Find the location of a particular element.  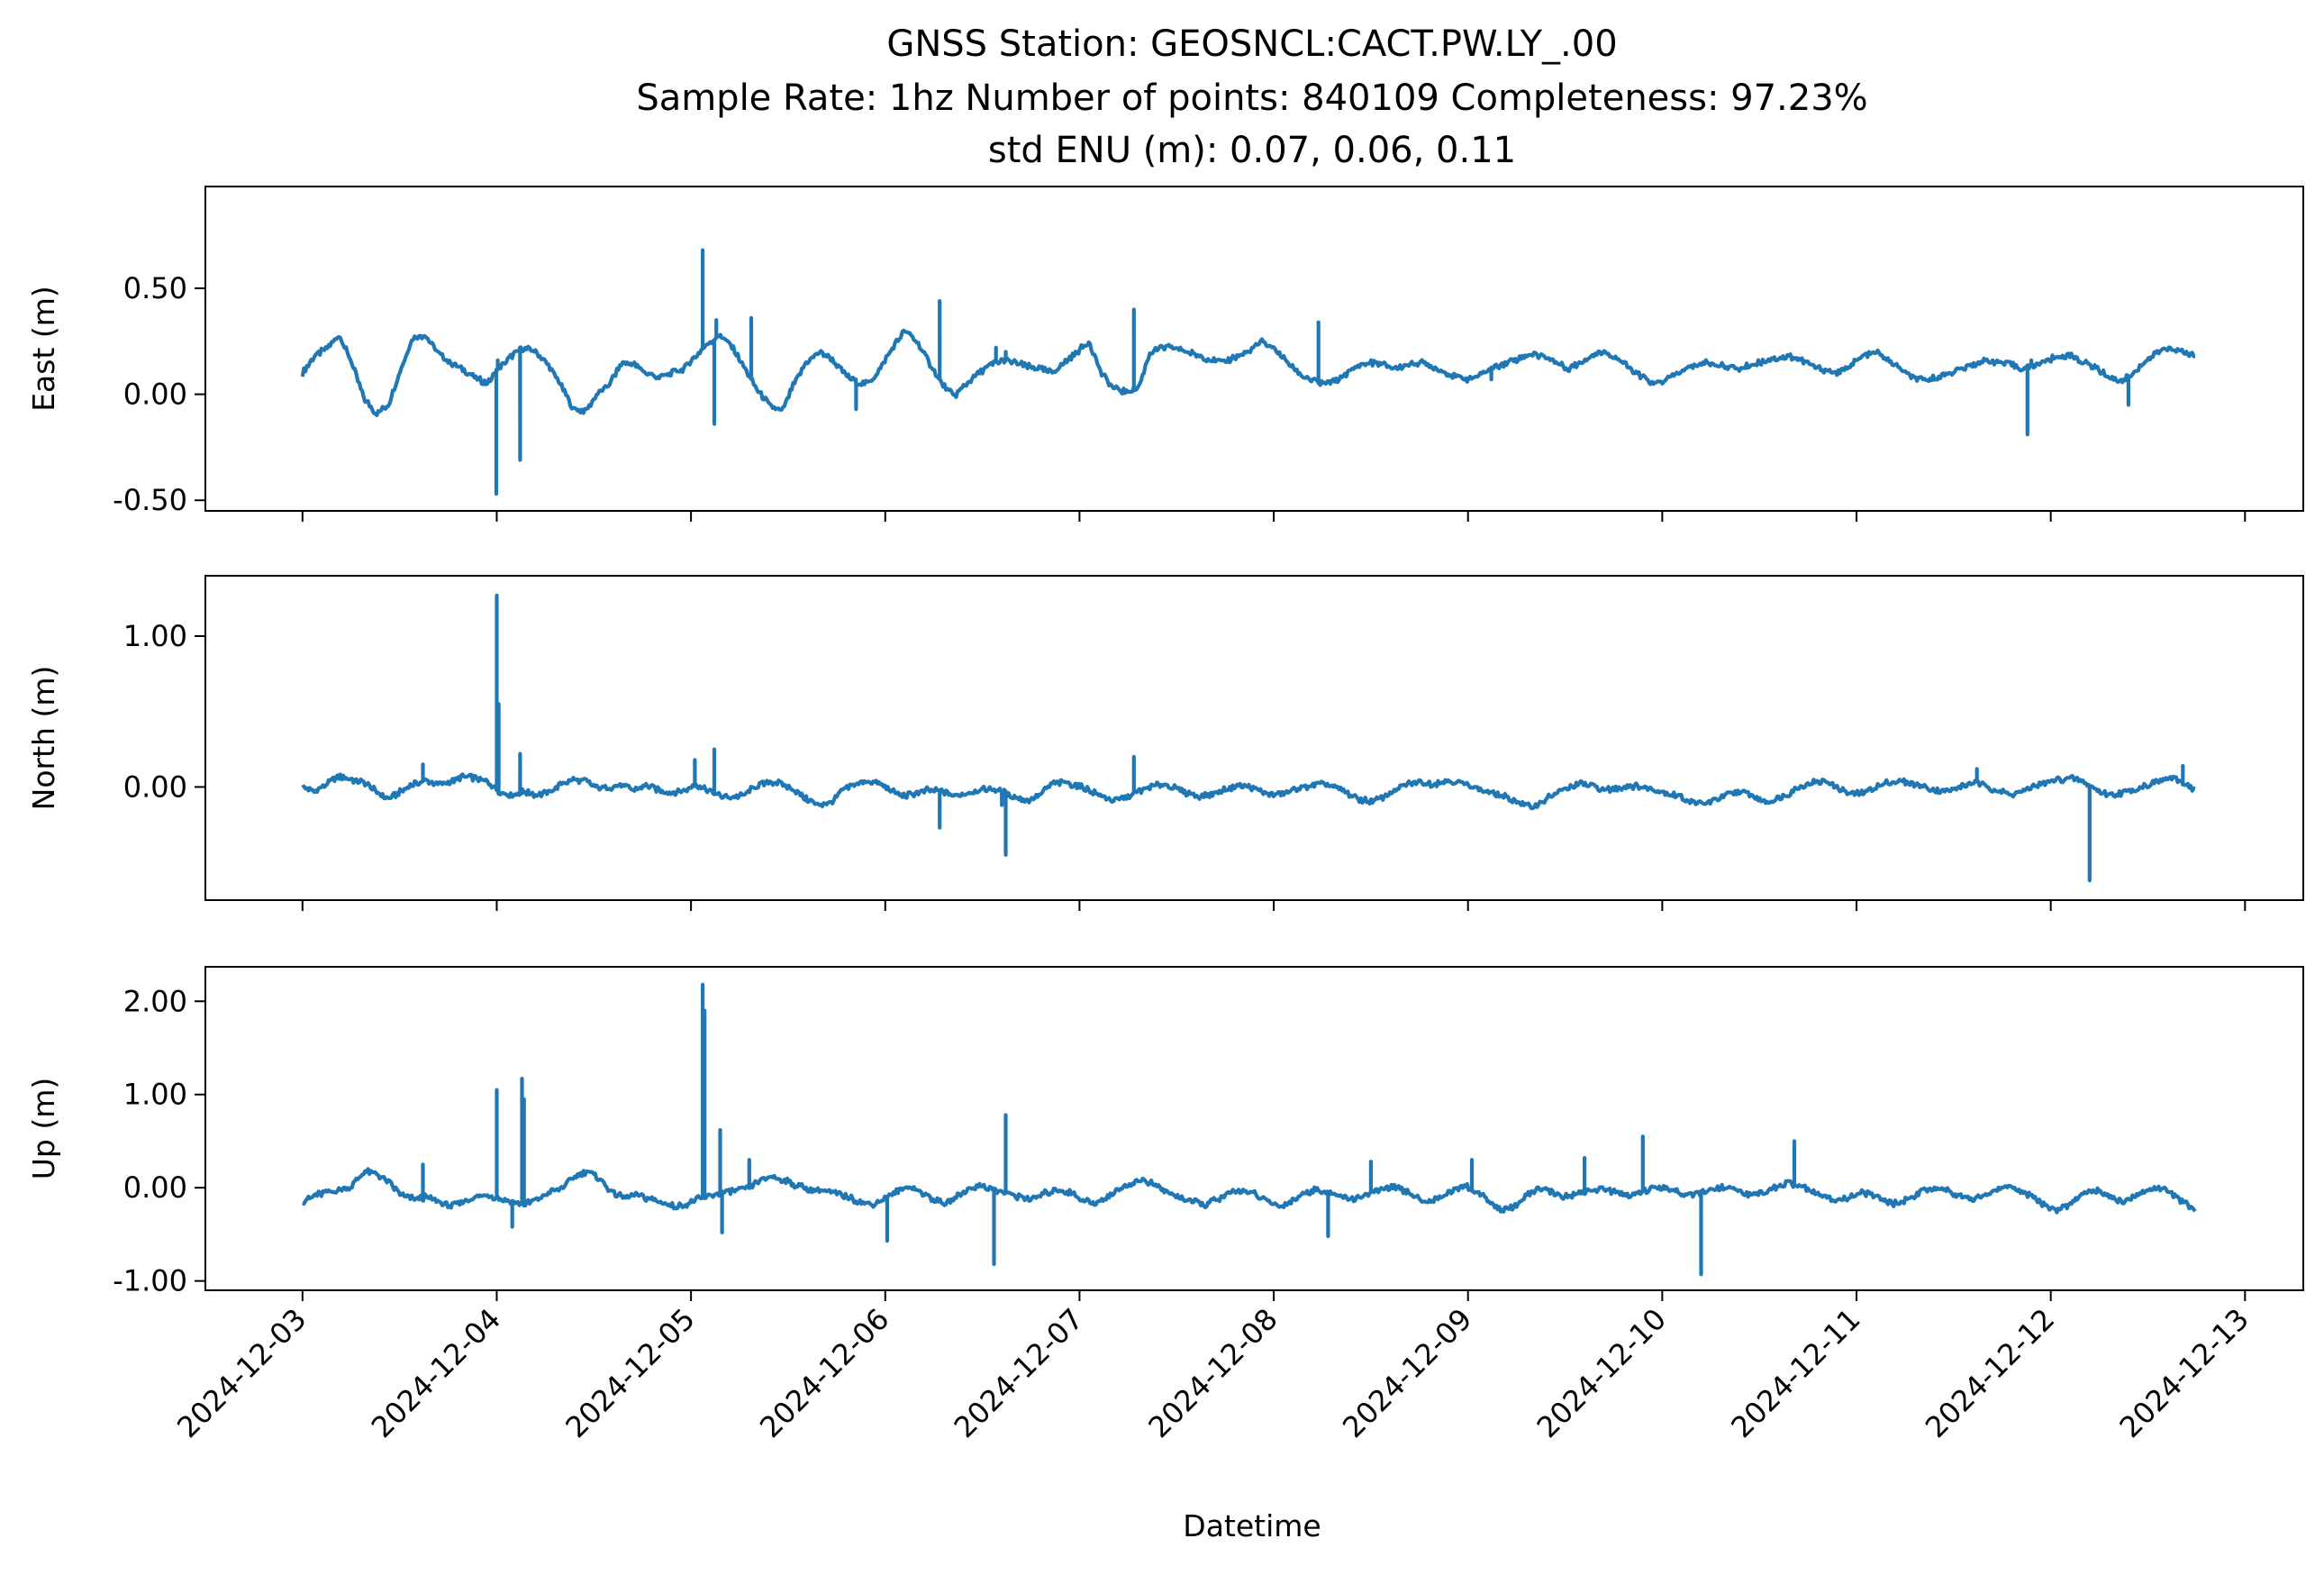

up-y-tick-label: 0.00 is located at coordinates (155, 1187).